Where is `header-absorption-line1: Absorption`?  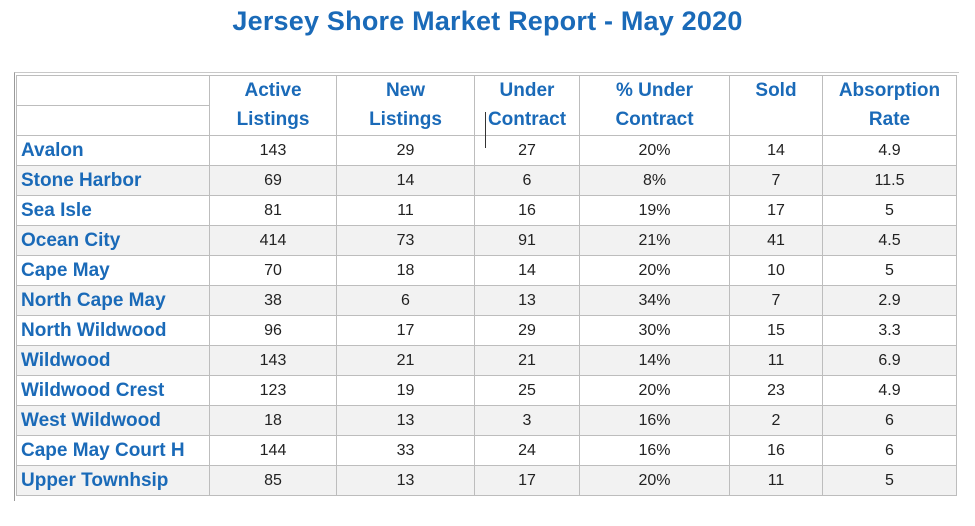
header-absorption-line1: Absorption is located at coordinates (889, 90).